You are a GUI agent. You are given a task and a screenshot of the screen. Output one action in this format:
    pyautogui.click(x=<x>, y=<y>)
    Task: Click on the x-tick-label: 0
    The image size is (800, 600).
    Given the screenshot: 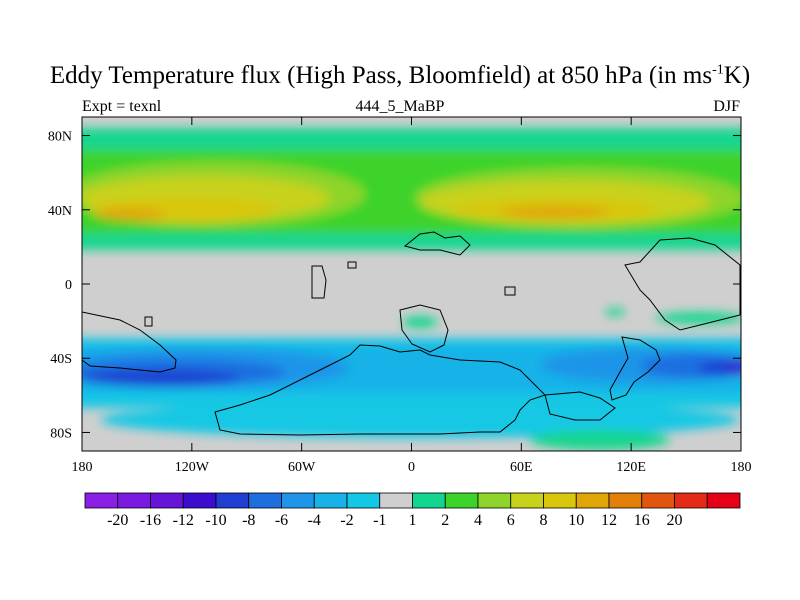 What is the action you would take?
    pyautogui.click(x=411, y=467)
    